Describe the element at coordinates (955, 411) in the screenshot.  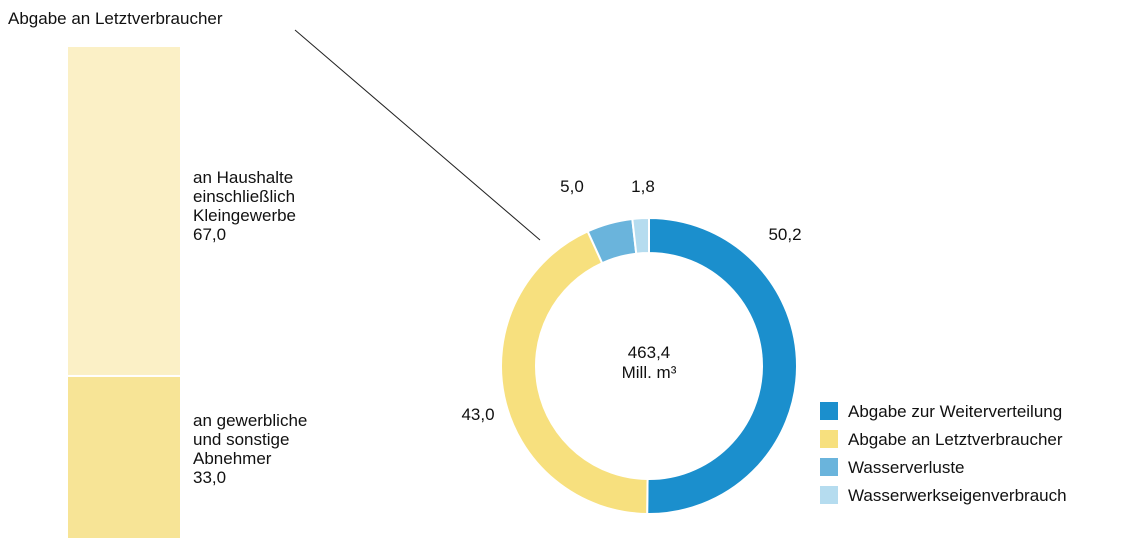
I see `legend-label: Abgabe zur Weiterverteilung` at that location.